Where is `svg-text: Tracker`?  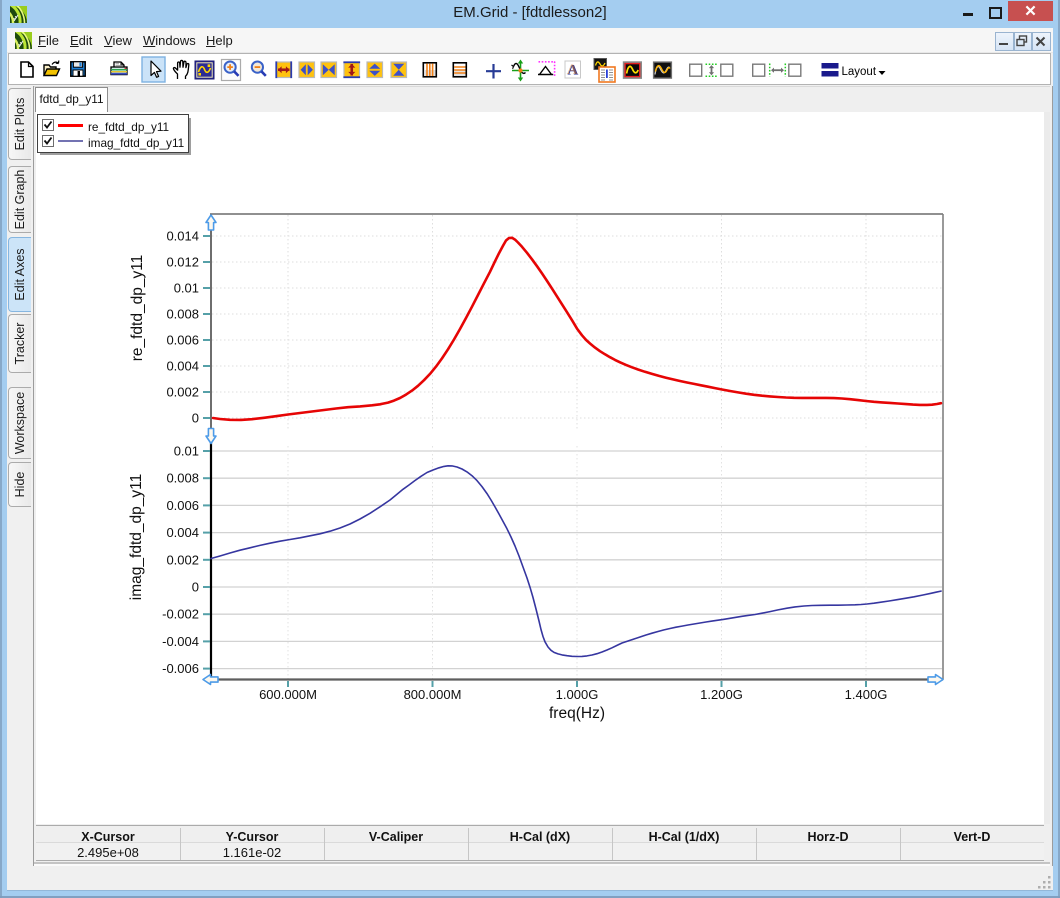 svg-text: Tracker is located at coordinates (20, 344).